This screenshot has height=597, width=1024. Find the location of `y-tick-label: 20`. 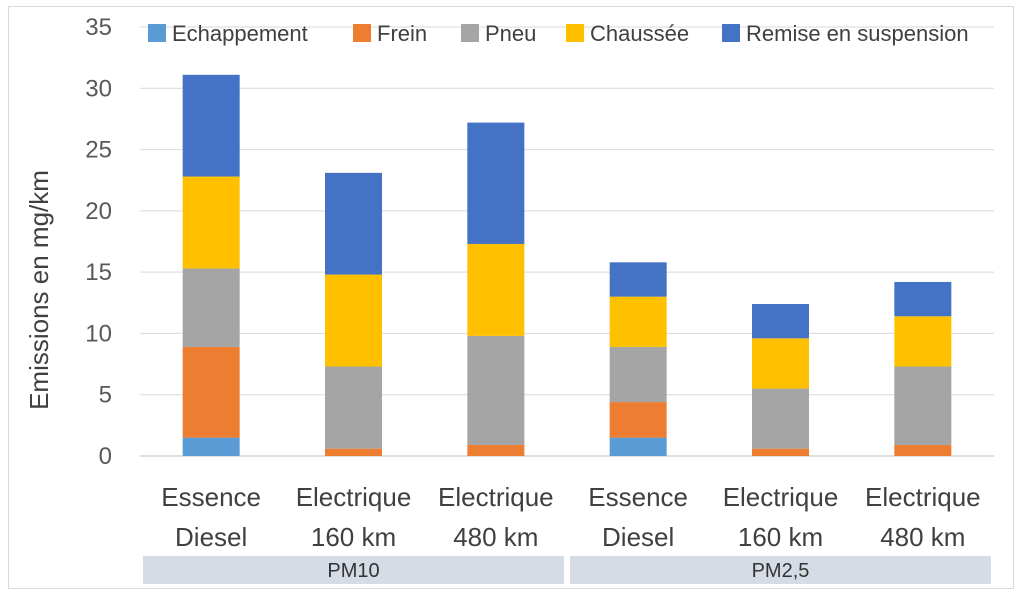

y-tick-label: 20 is located at coordinates (98, 211).